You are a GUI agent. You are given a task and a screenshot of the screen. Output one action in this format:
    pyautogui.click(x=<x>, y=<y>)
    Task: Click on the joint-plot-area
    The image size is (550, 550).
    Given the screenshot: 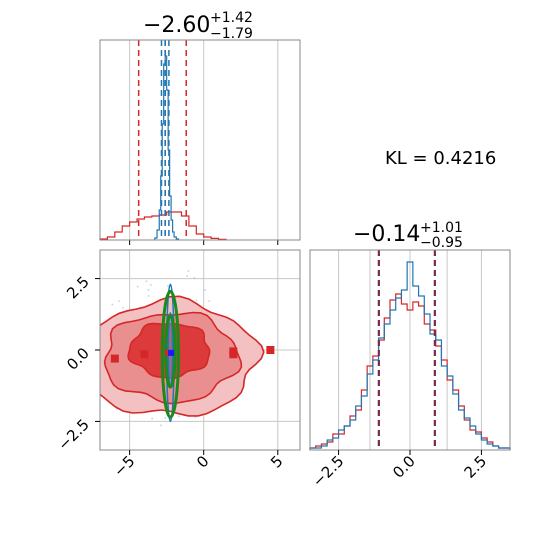 What is the action you would take?
    pyautogui.click(x=200, y=350)
    